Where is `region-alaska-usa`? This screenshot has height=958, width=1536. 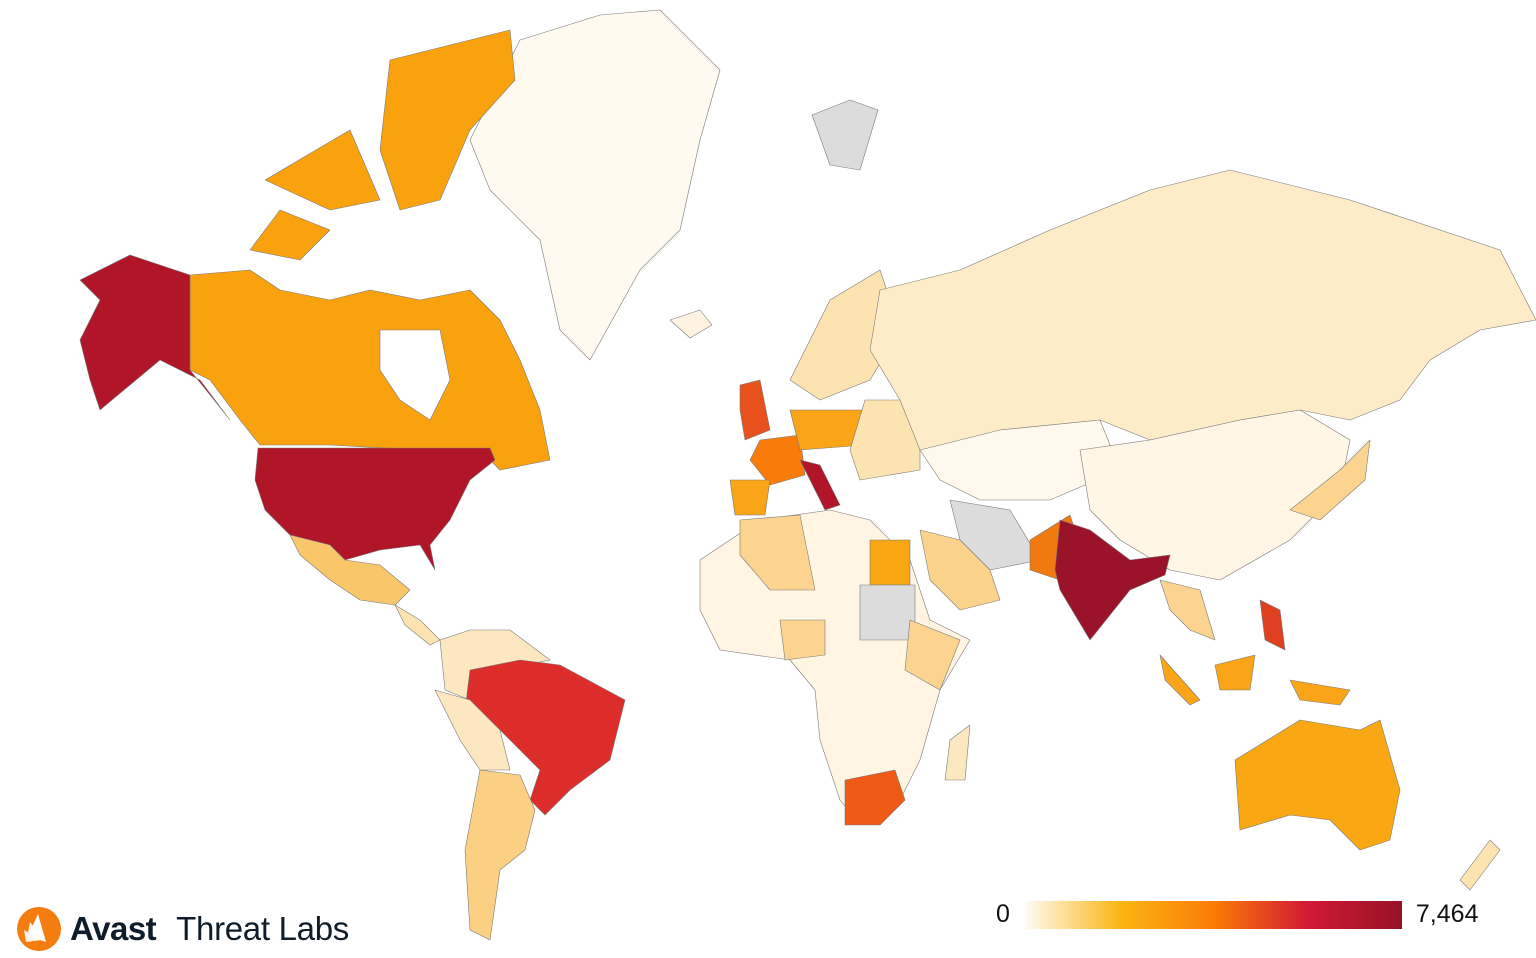 region-alaska-usa is located at coordinates (155, 337).